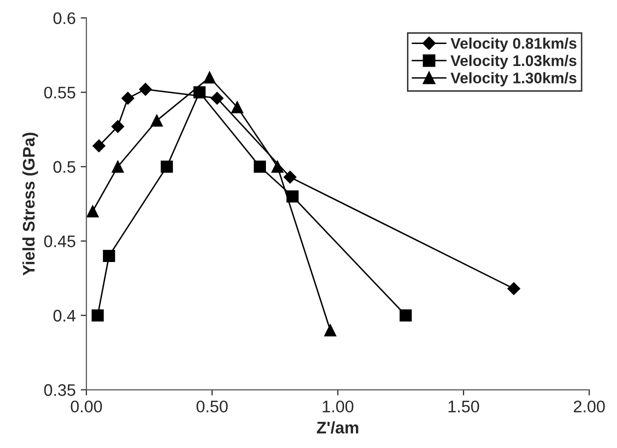 This screenshot has width=617, height=448. Describe the element at coordinates (86, 406) in the screenshot. I see `x-tick-label: 0.00` at that location.